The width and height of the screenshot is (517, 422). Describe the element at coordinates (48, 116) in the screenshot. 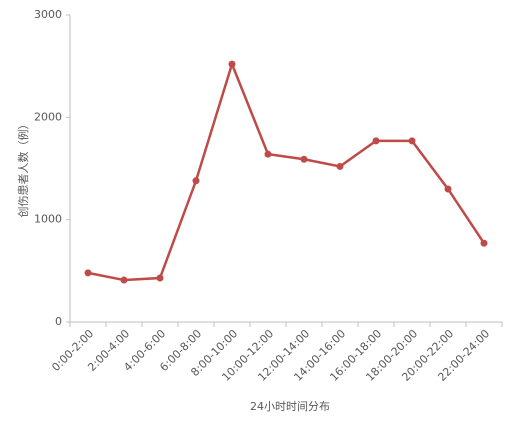

I see `y-tick-label: 2000` at that location.